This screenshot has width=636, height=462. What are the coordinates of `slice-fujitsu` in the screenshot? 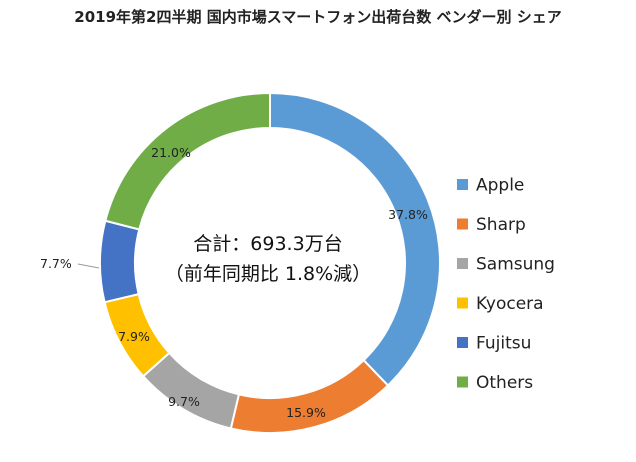 It's located at (120, 261).